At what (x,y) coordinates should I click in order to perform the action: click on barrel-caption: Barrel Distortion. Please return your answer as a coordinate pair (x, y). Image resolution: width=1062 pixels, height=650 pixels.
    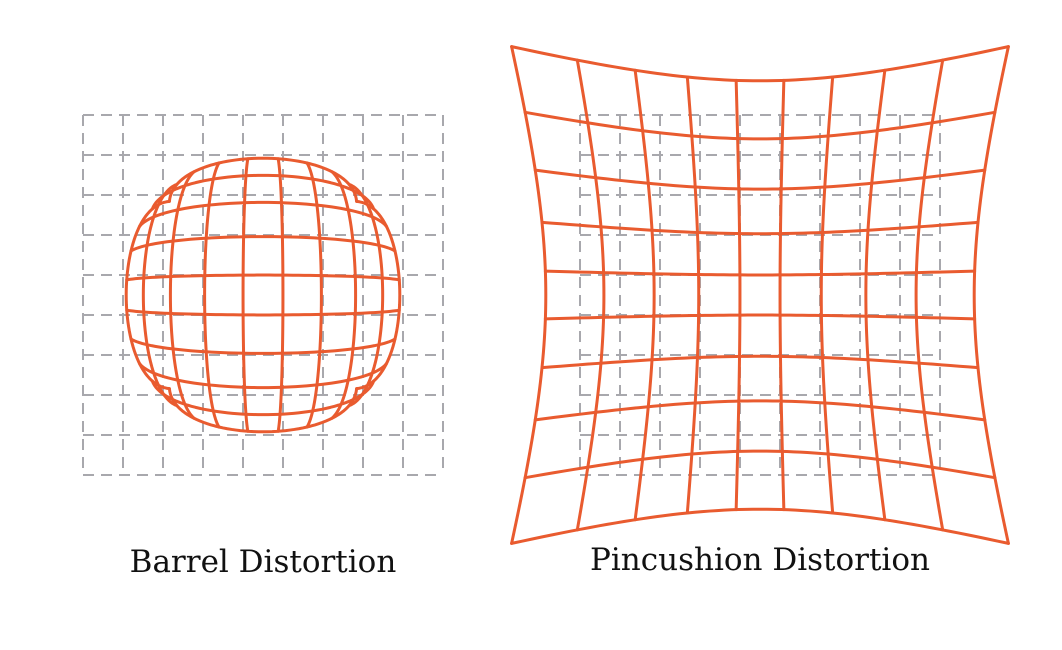
    Looking at the image, I should click on (263, 562).